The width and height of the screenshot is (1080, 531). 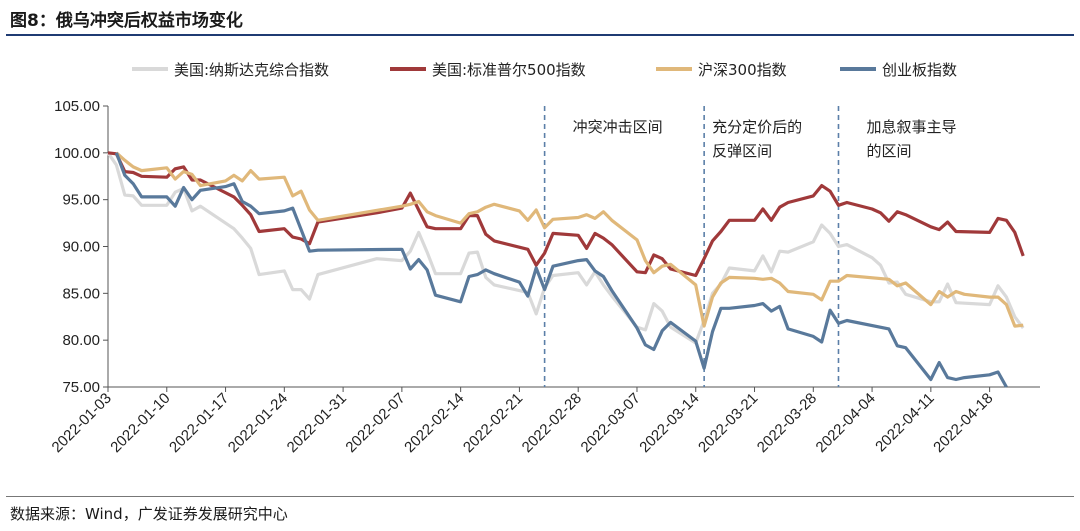 What do you see at coordinates (919, 70) in the screenshot?
I see `legend-label: 创业板指数` at bounding box center [919, 70].